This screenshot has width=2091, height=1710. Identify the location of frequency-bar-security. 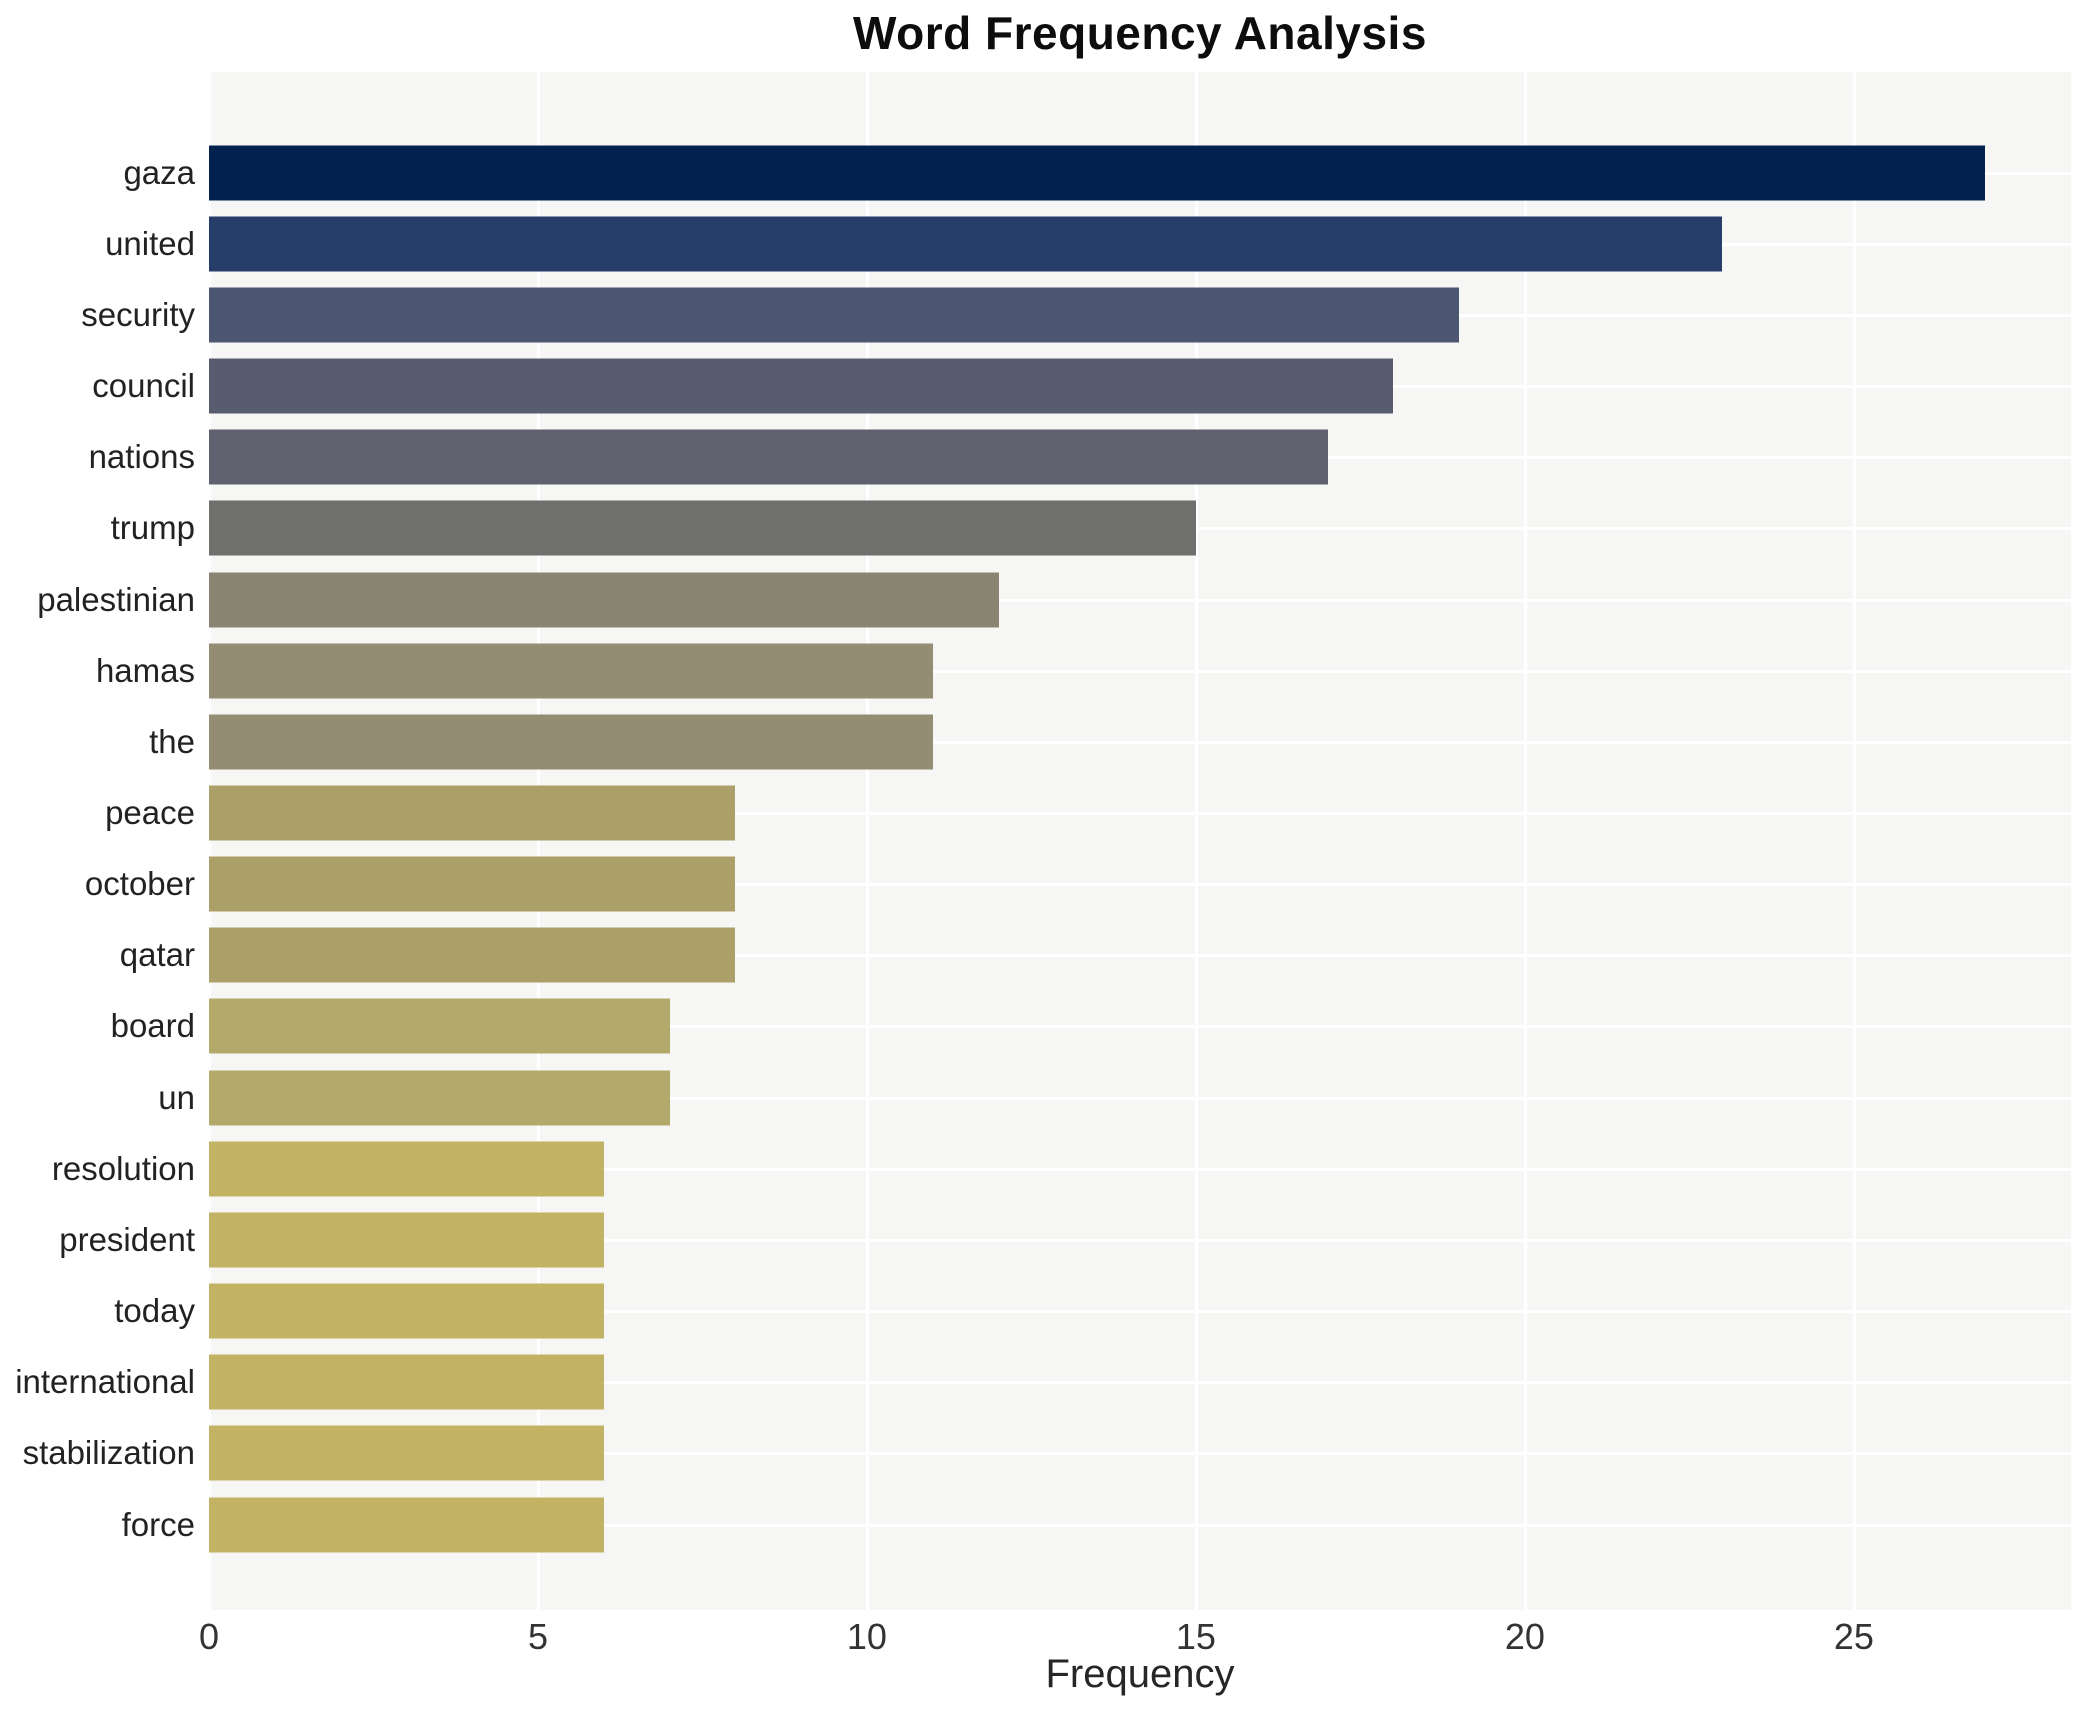
(834, 315).